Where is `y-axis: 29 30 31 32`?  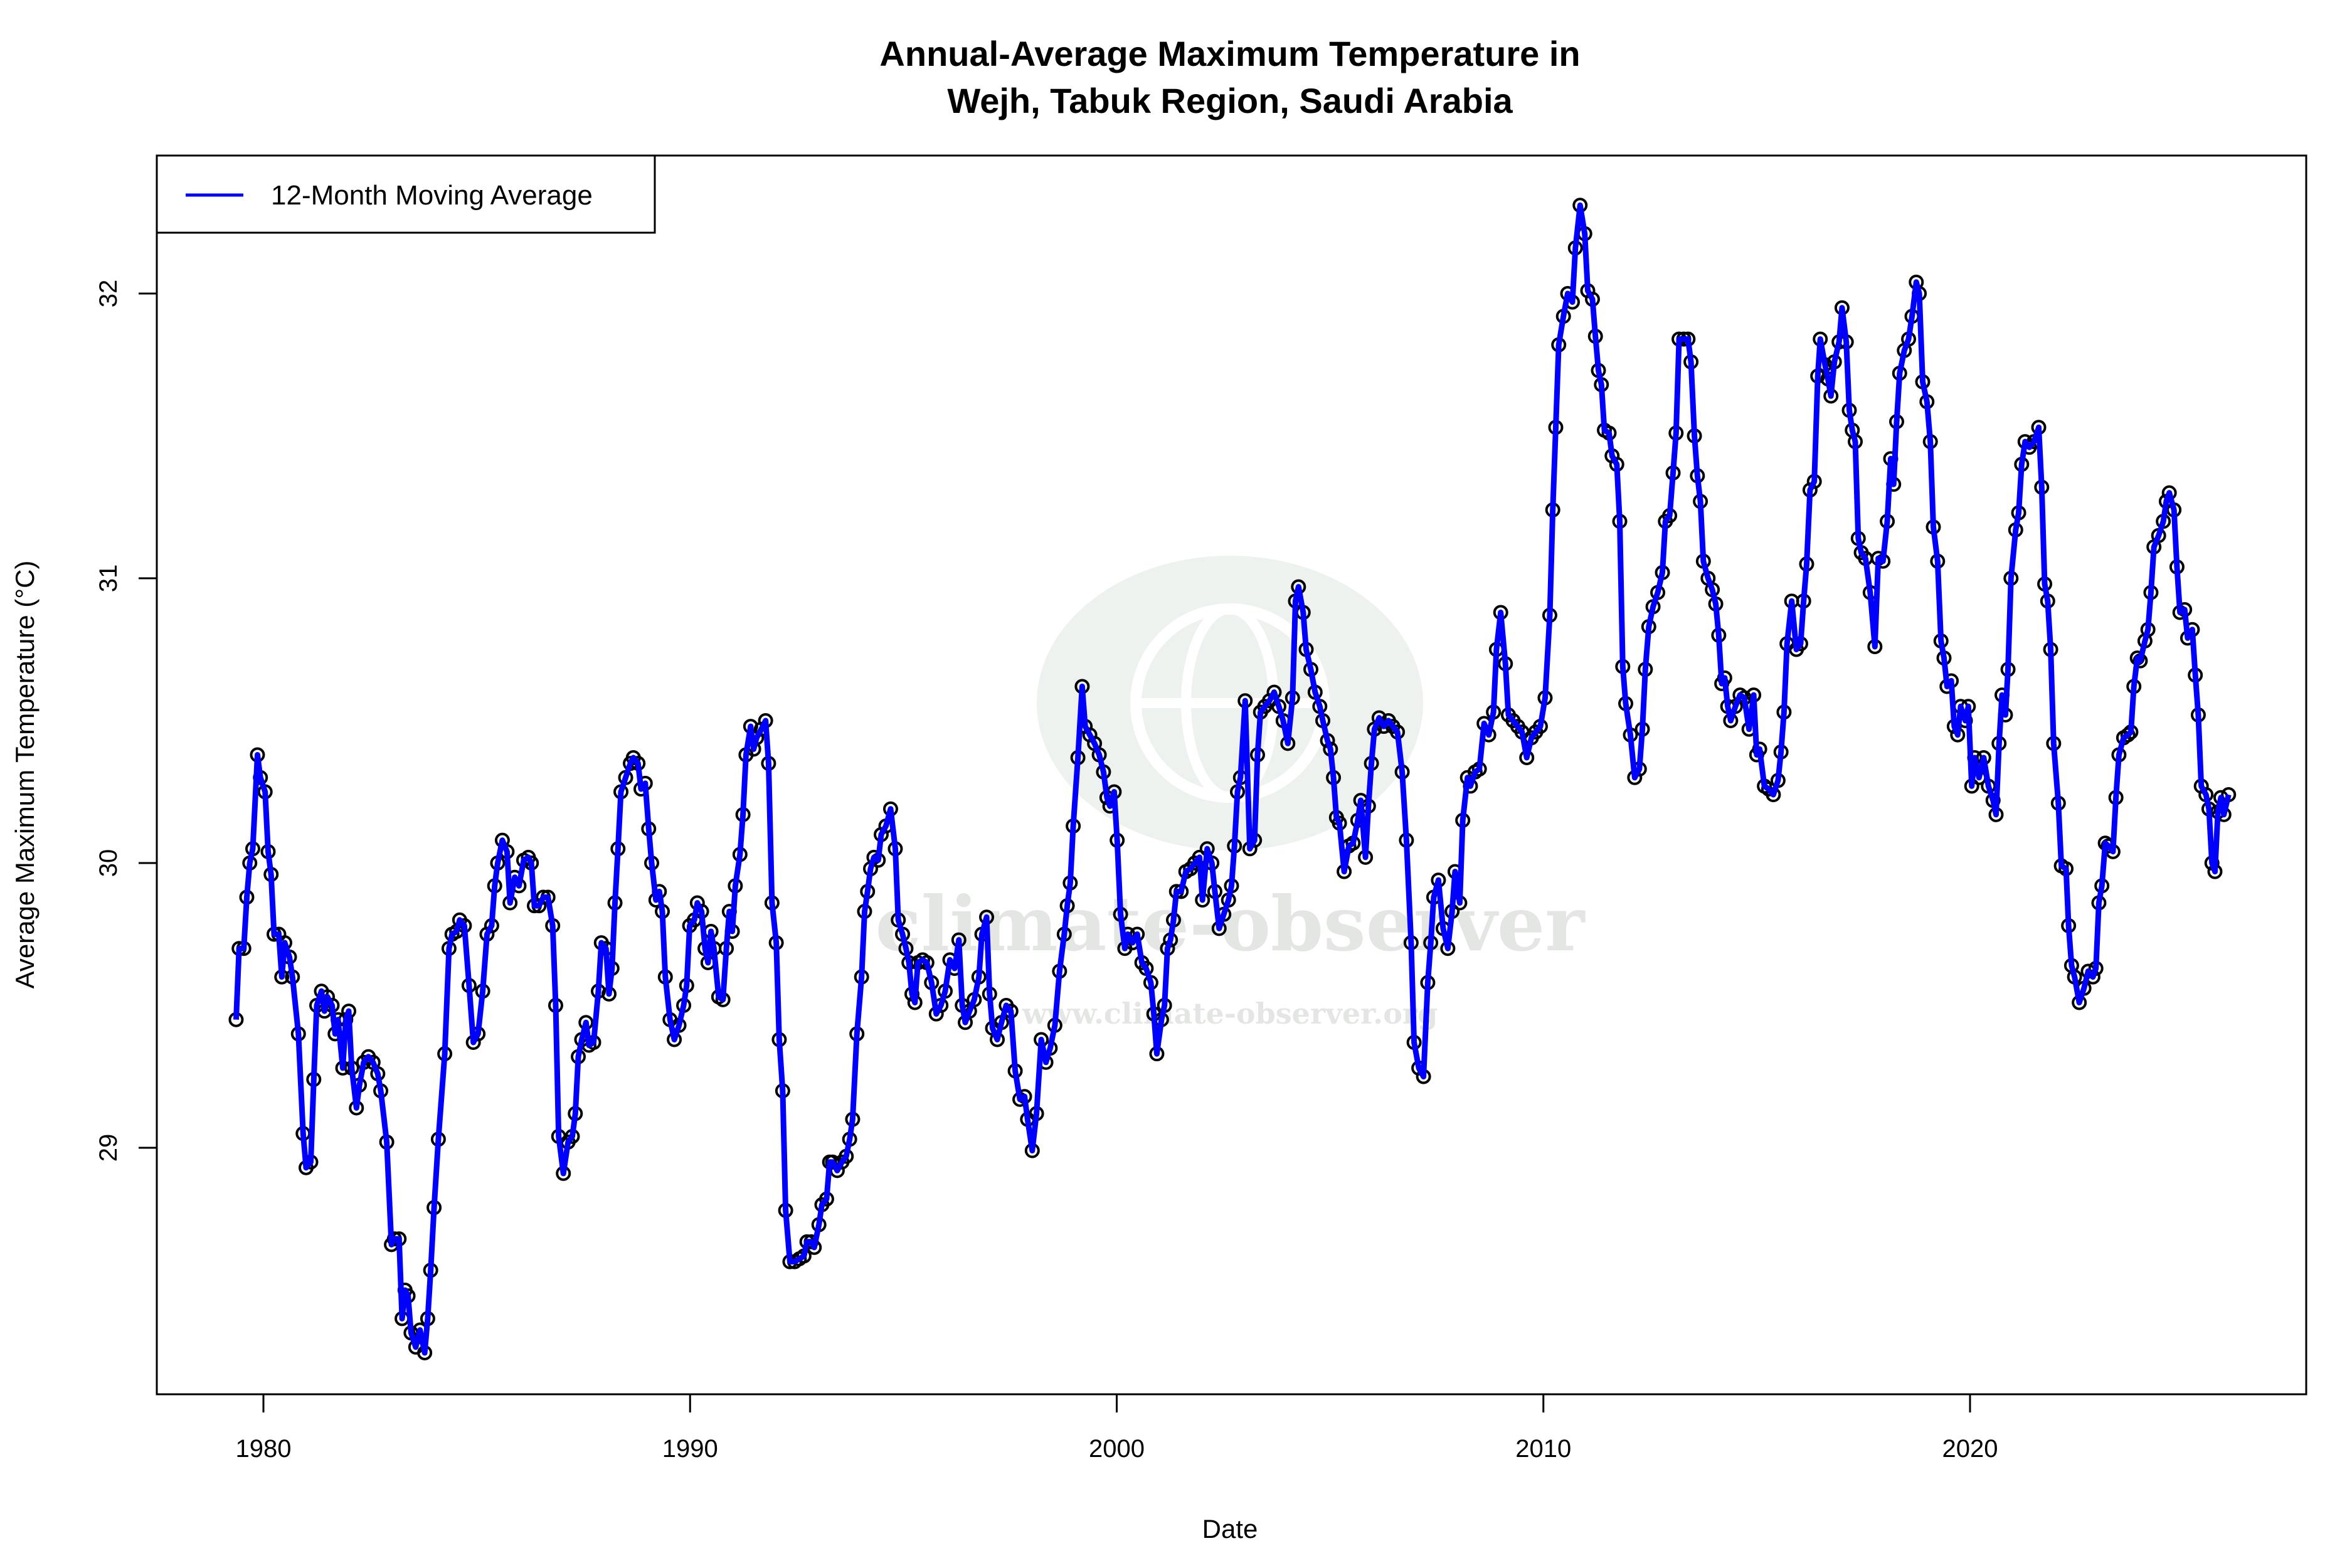
y-axis: 29 30 31 32 is located at coordinates (126, 721).